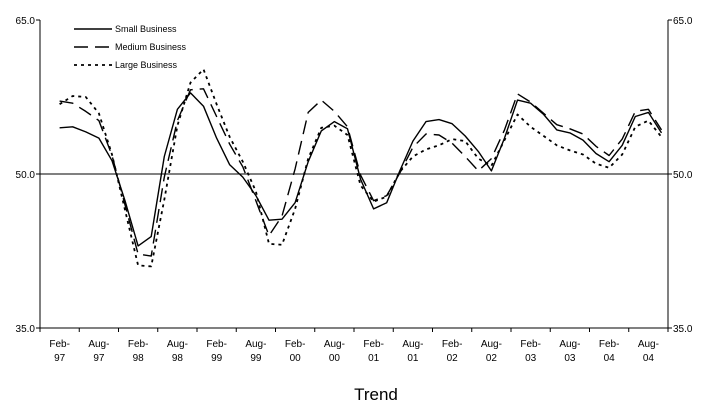 The image size is (706, 411). I want to click on y-tick-label-right: 50.0, so click(683, 175).